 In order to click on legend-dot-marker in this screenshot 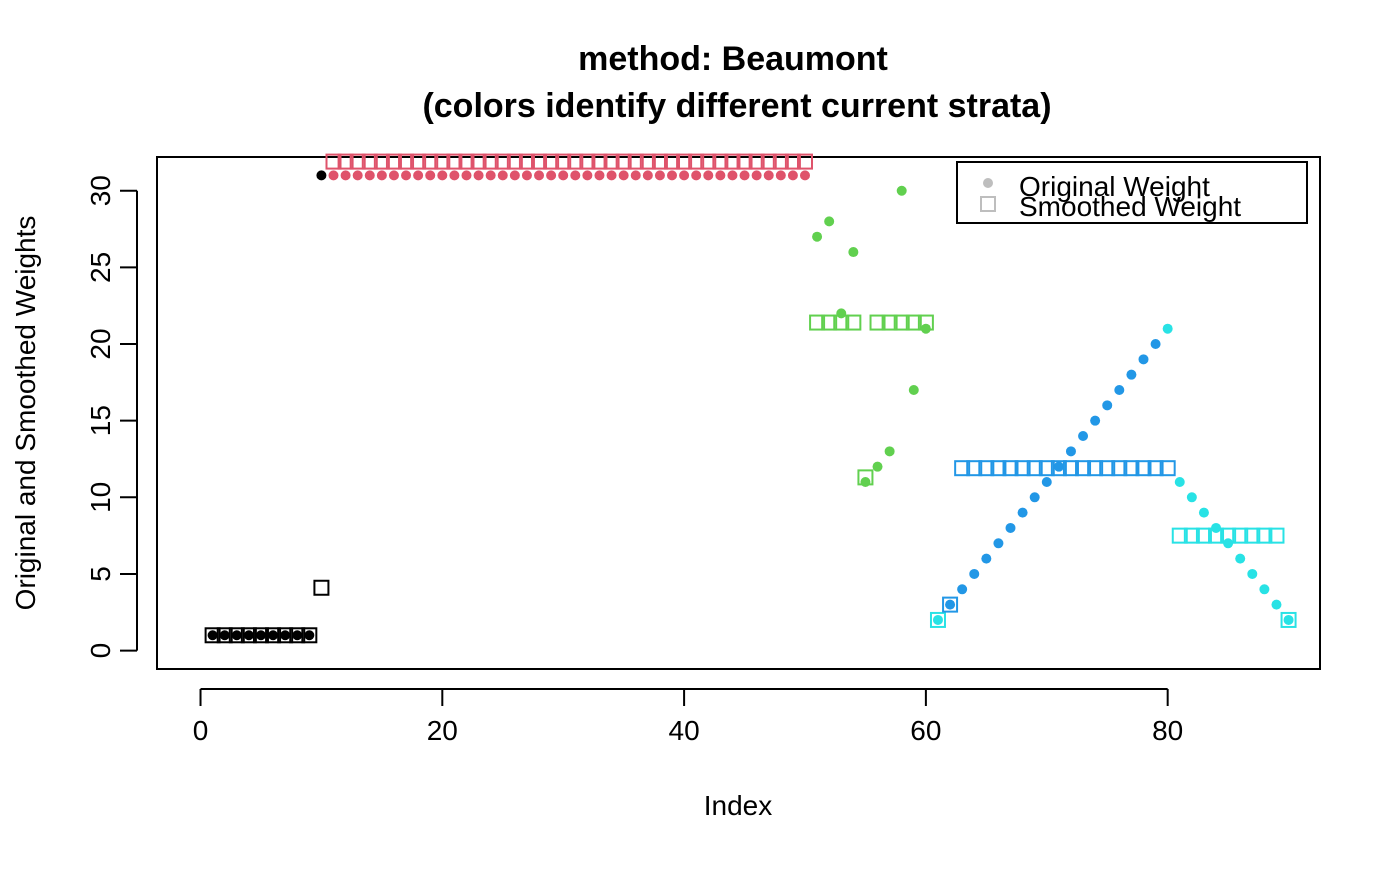, I will do `click(988, 183)`.